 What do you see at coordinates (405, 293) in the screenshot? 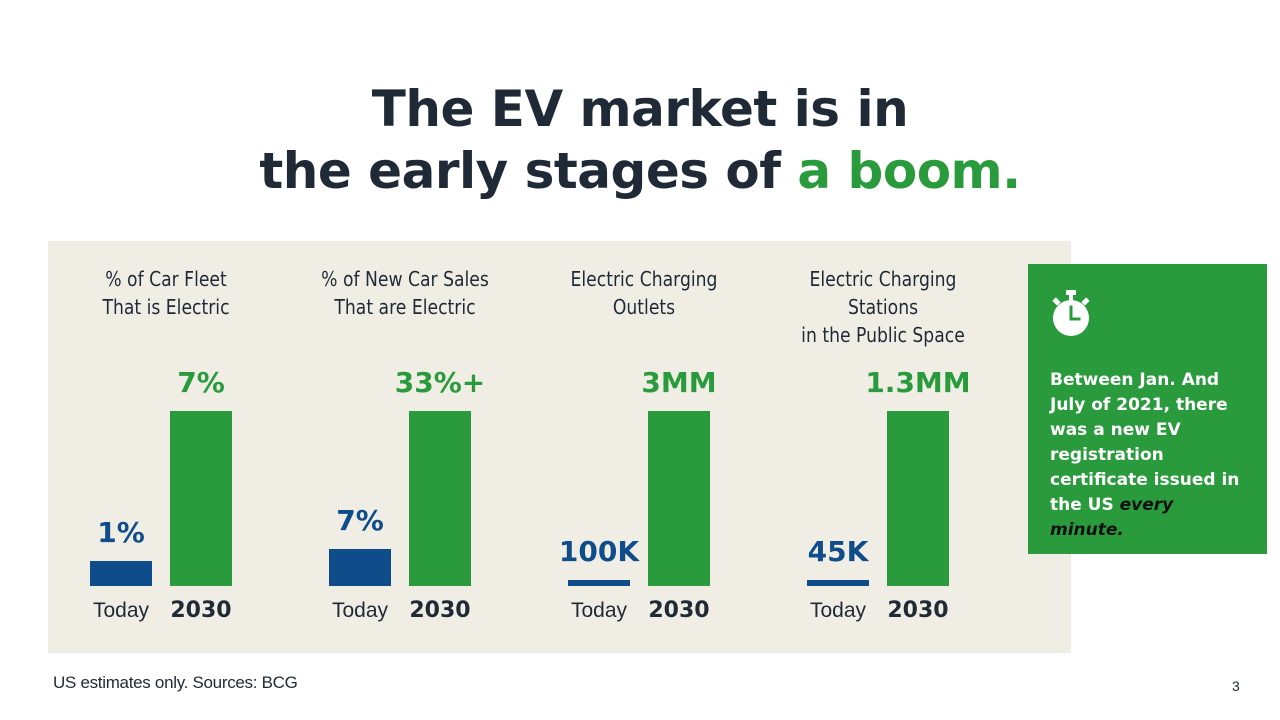
I see `chart-title: % of New Car Sales That are Electric` at bounding box center [405, 293].